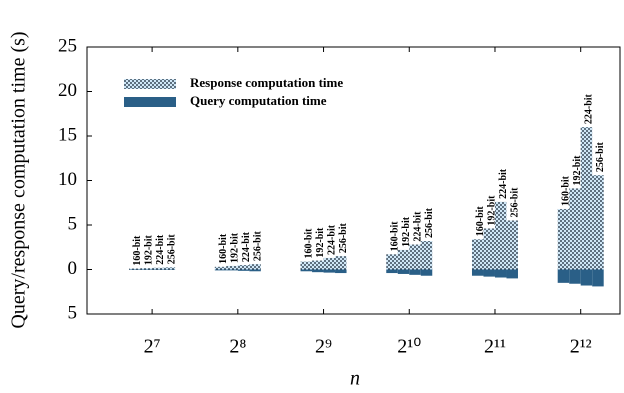  I want to click on y-tick-label: 25, so click(67, 45).